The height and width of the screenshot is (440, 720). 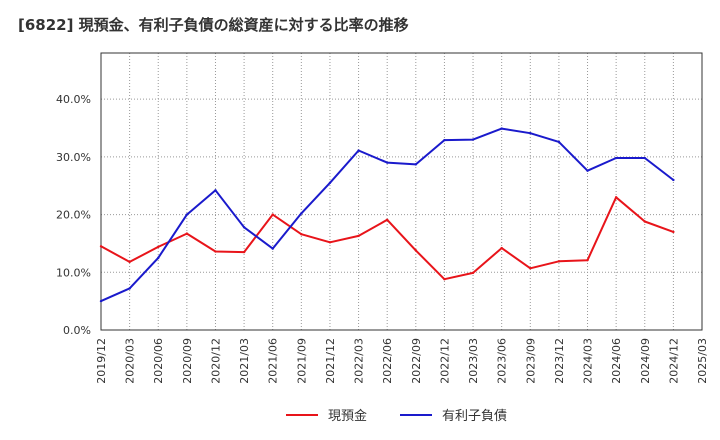 What do you see at coordinates (215, 361) in the screenshot?
I see `x-tick-label: 2020/12` at bounding box center [215, 361].